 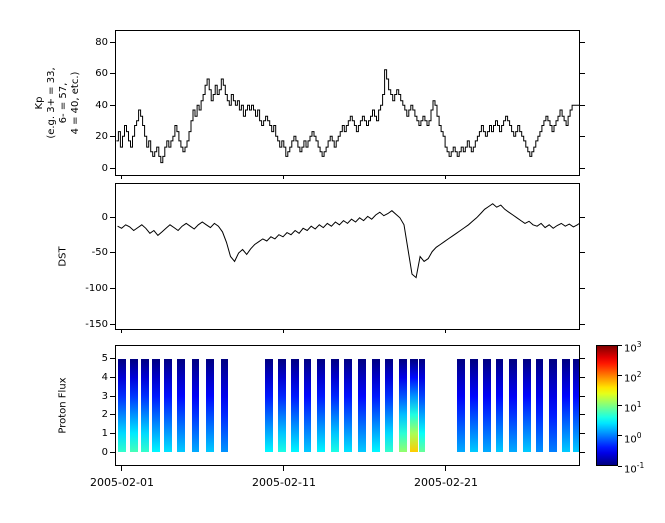 What do you see at coordinates (639, 404) in the screenshot?
I see `colorbar-tick-exponent: 1` at bounding box center [639, 404].